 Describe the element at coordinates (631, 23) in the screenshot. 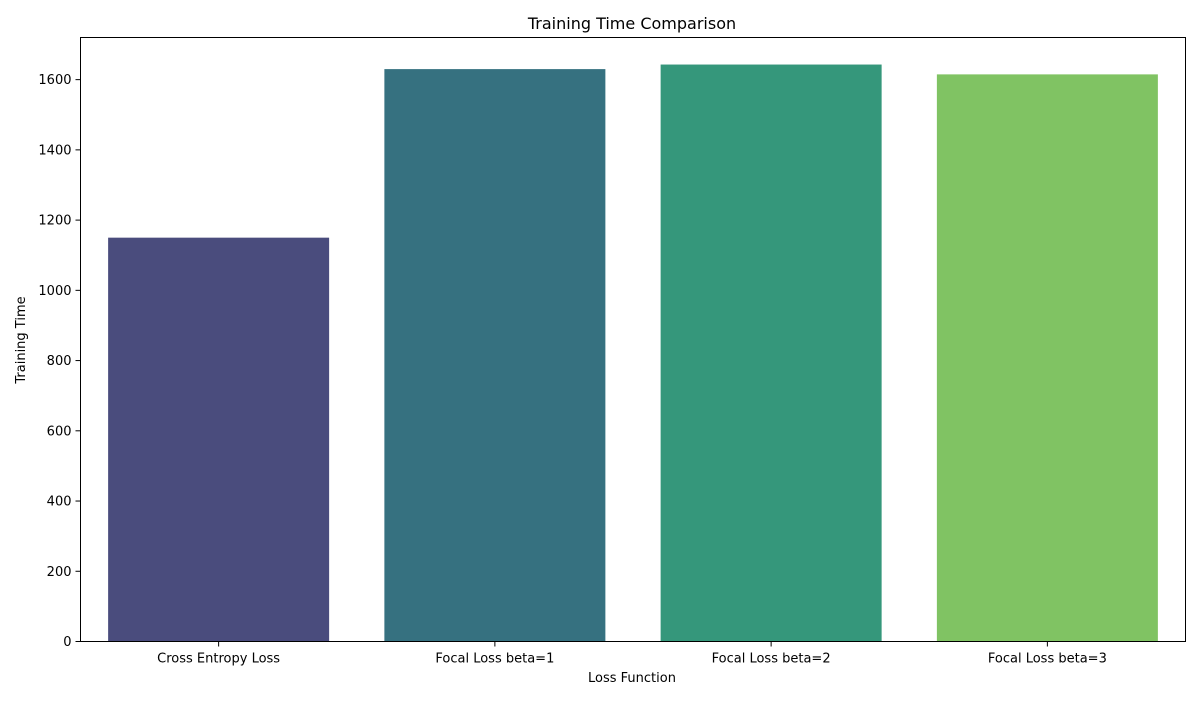

I see `chart-title: Training Time Comparison` at that location.